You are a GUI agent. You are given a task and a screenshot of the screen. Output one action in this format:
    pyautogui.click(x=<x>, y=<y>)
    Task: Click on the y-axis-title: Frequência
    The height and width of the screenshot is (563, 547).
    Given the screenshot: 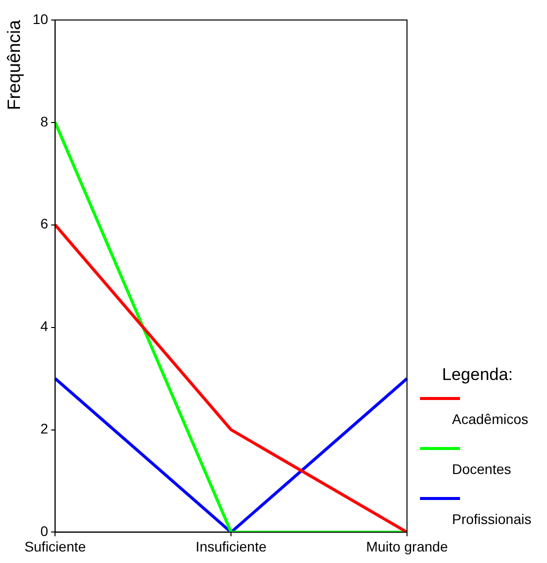 What is the action you would take?
    pyautogui.click(x=14, y=64)
    